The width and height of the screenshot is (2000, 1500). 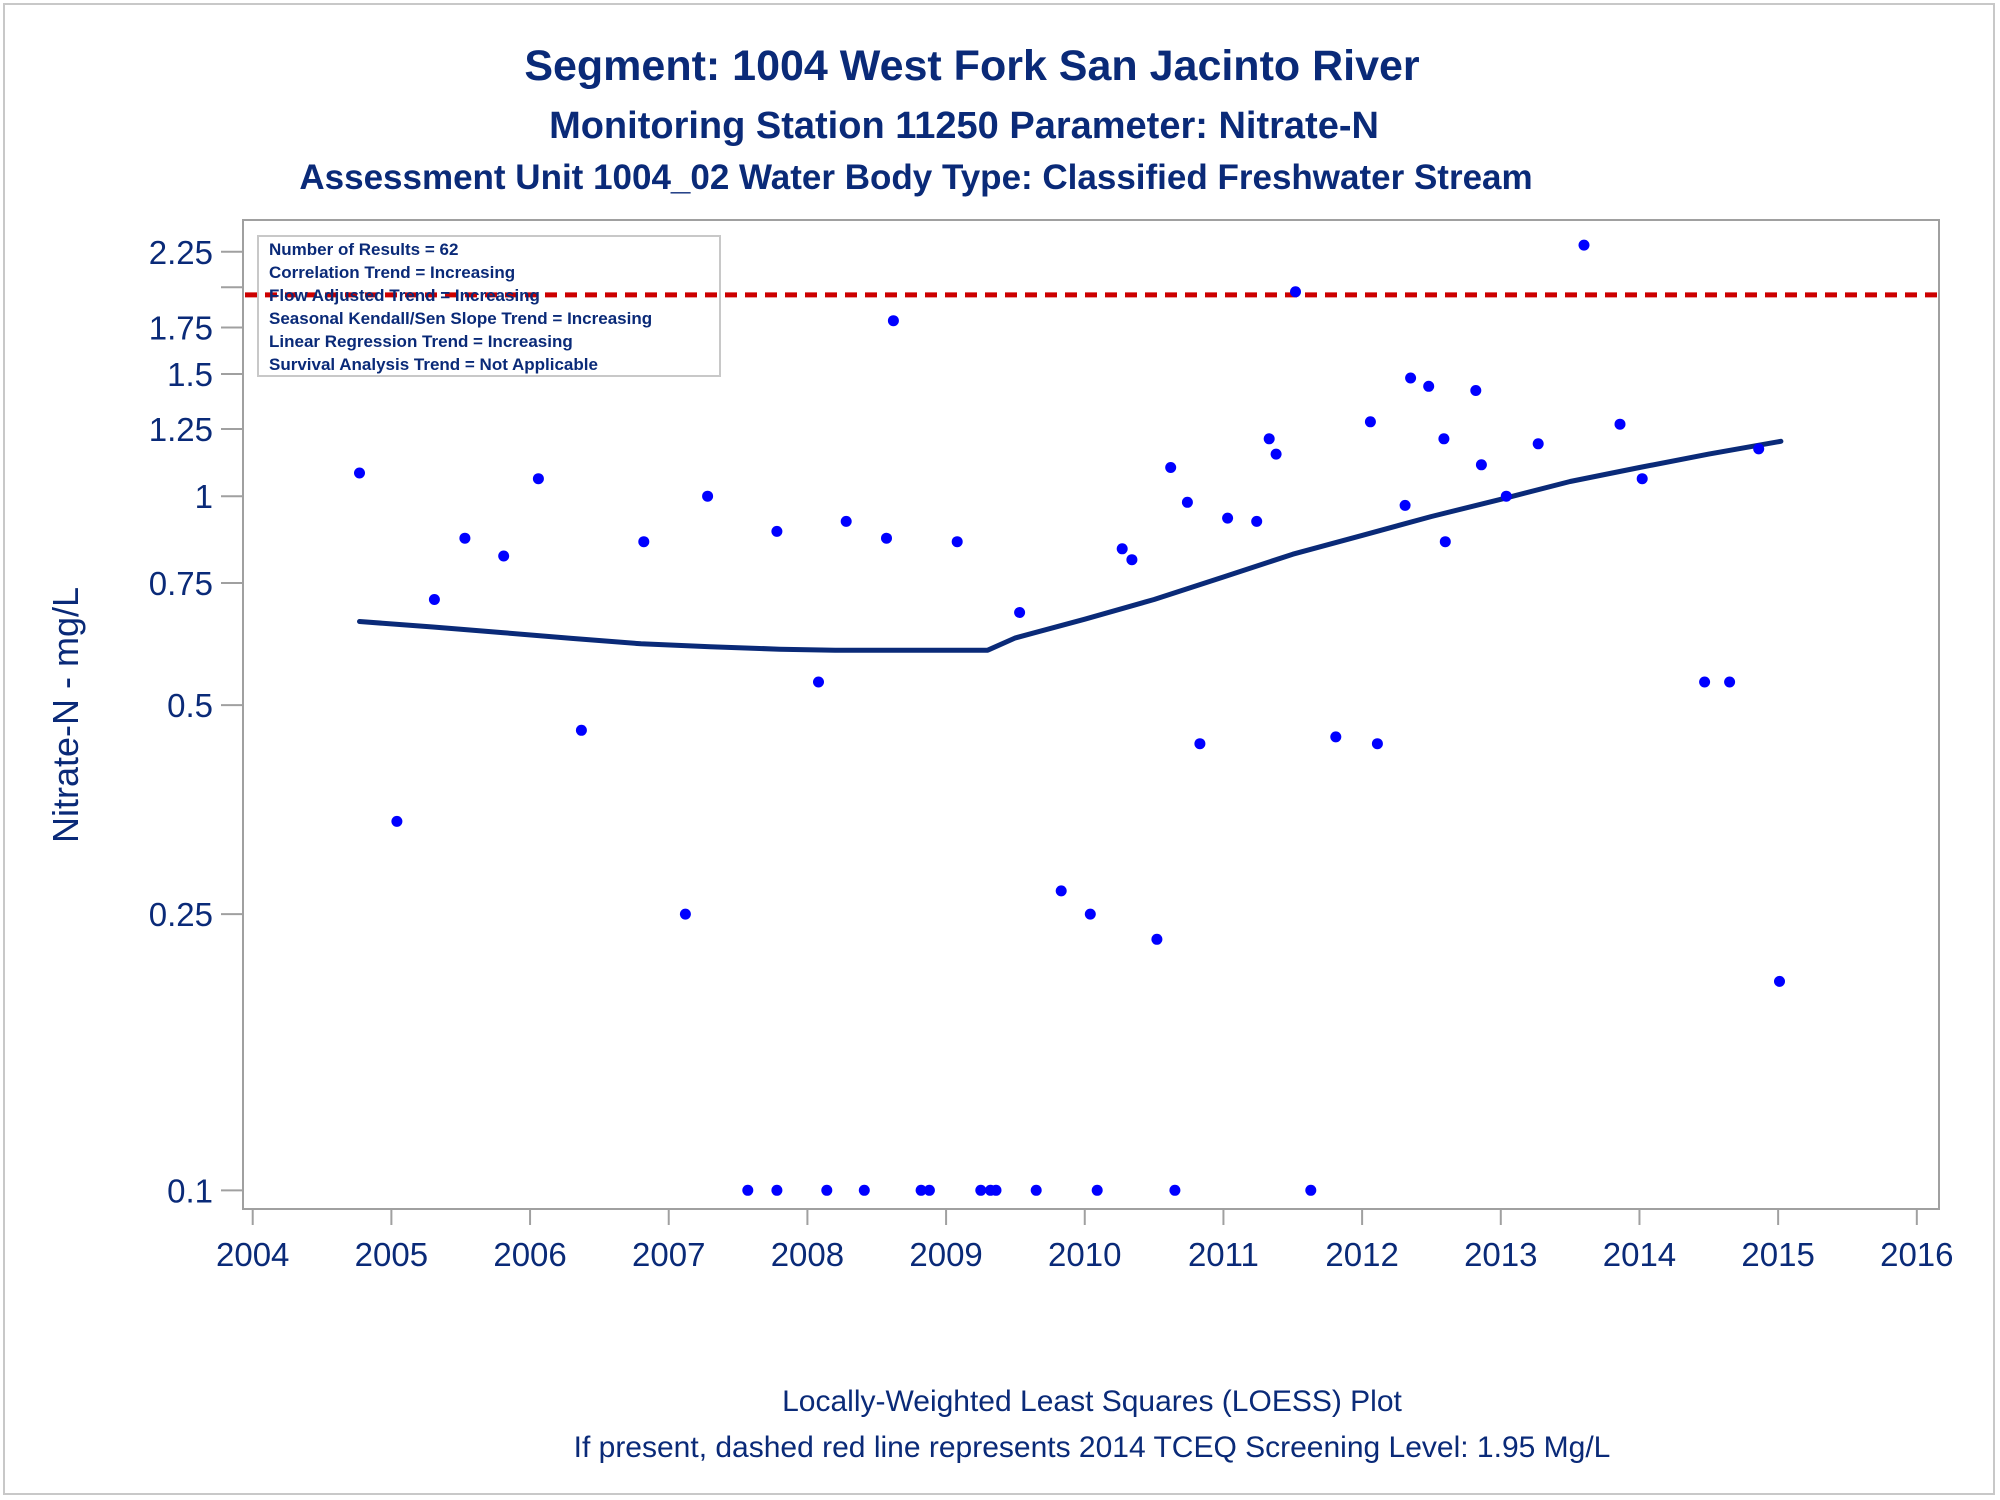 I want to click on y-tick-label: 1.5, so click(x=190, y=374).